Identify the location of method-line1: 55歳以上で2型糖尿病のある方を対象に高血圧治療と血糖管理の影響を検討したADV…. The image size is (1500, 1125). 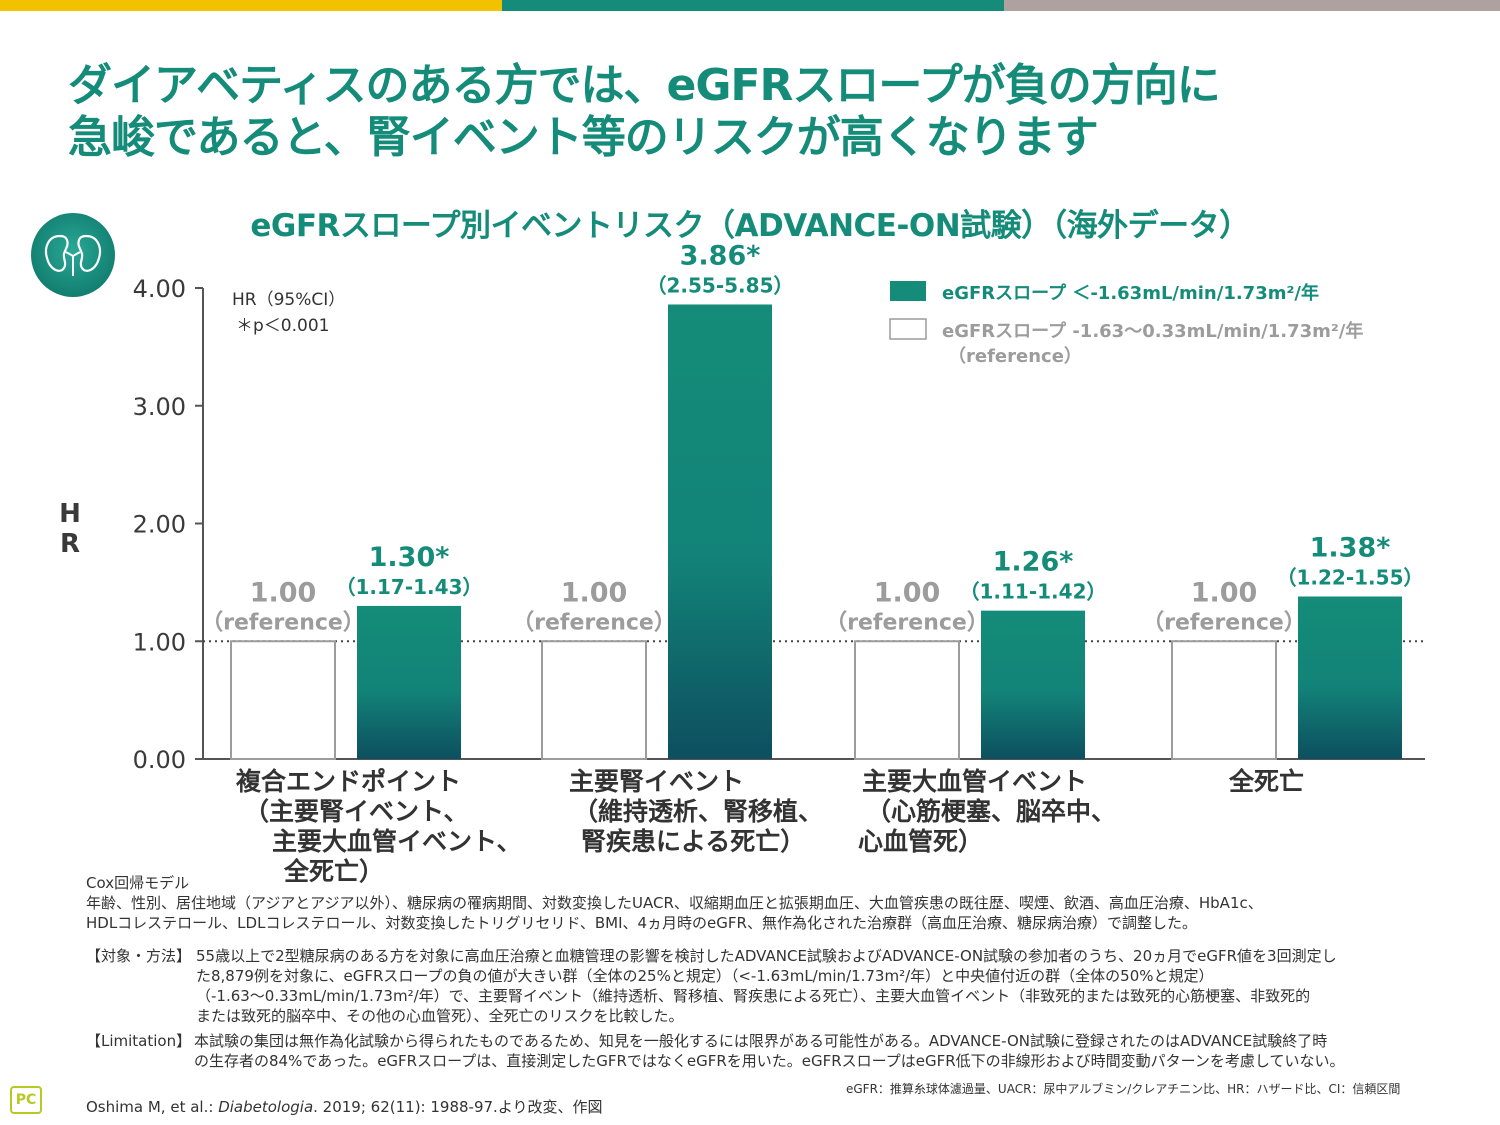
(766, 956).